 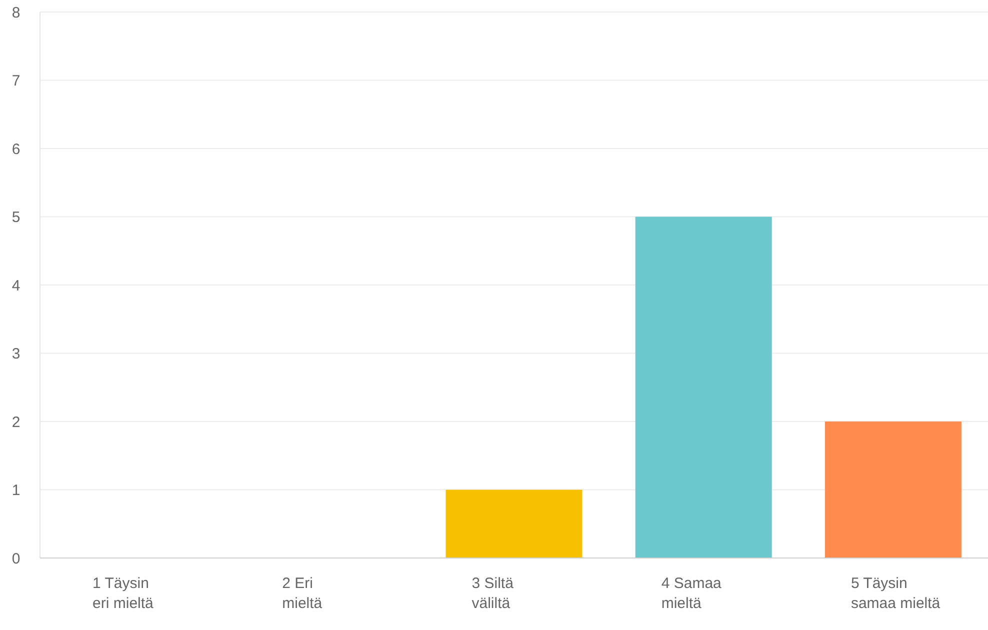 I want to click on y-tick-label: 2, so click(x=16, y=422).